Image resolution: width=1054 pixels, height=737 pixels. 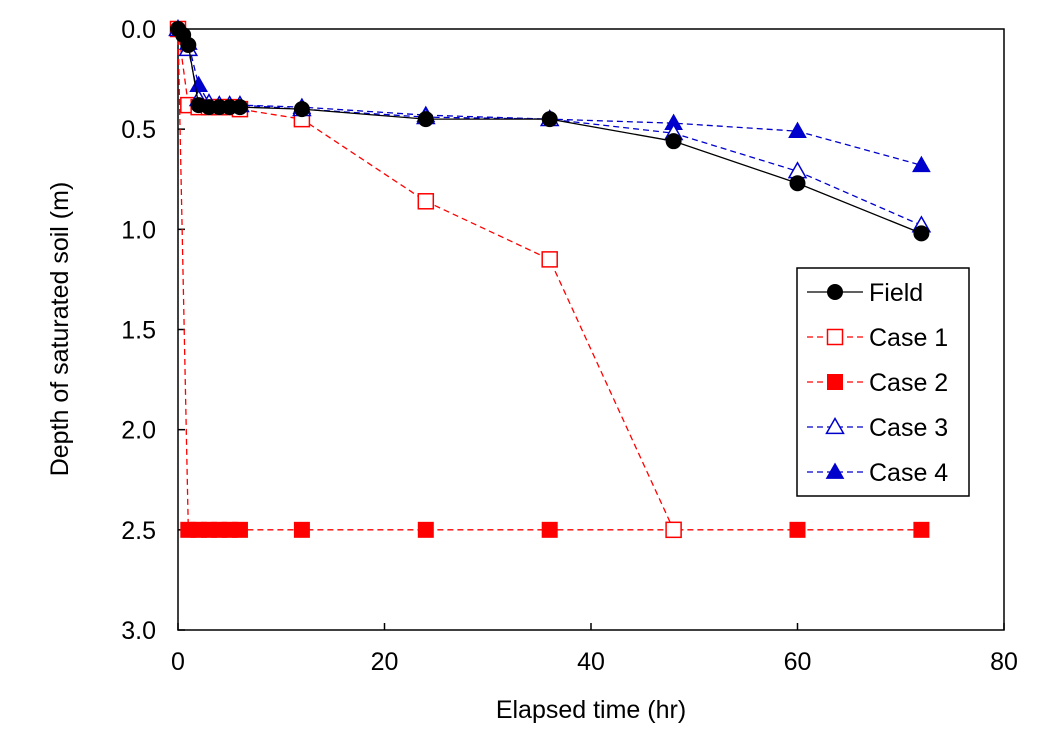 I want to click on x-axis-title: Elapsed time (hr), so click(x=591, y=710).